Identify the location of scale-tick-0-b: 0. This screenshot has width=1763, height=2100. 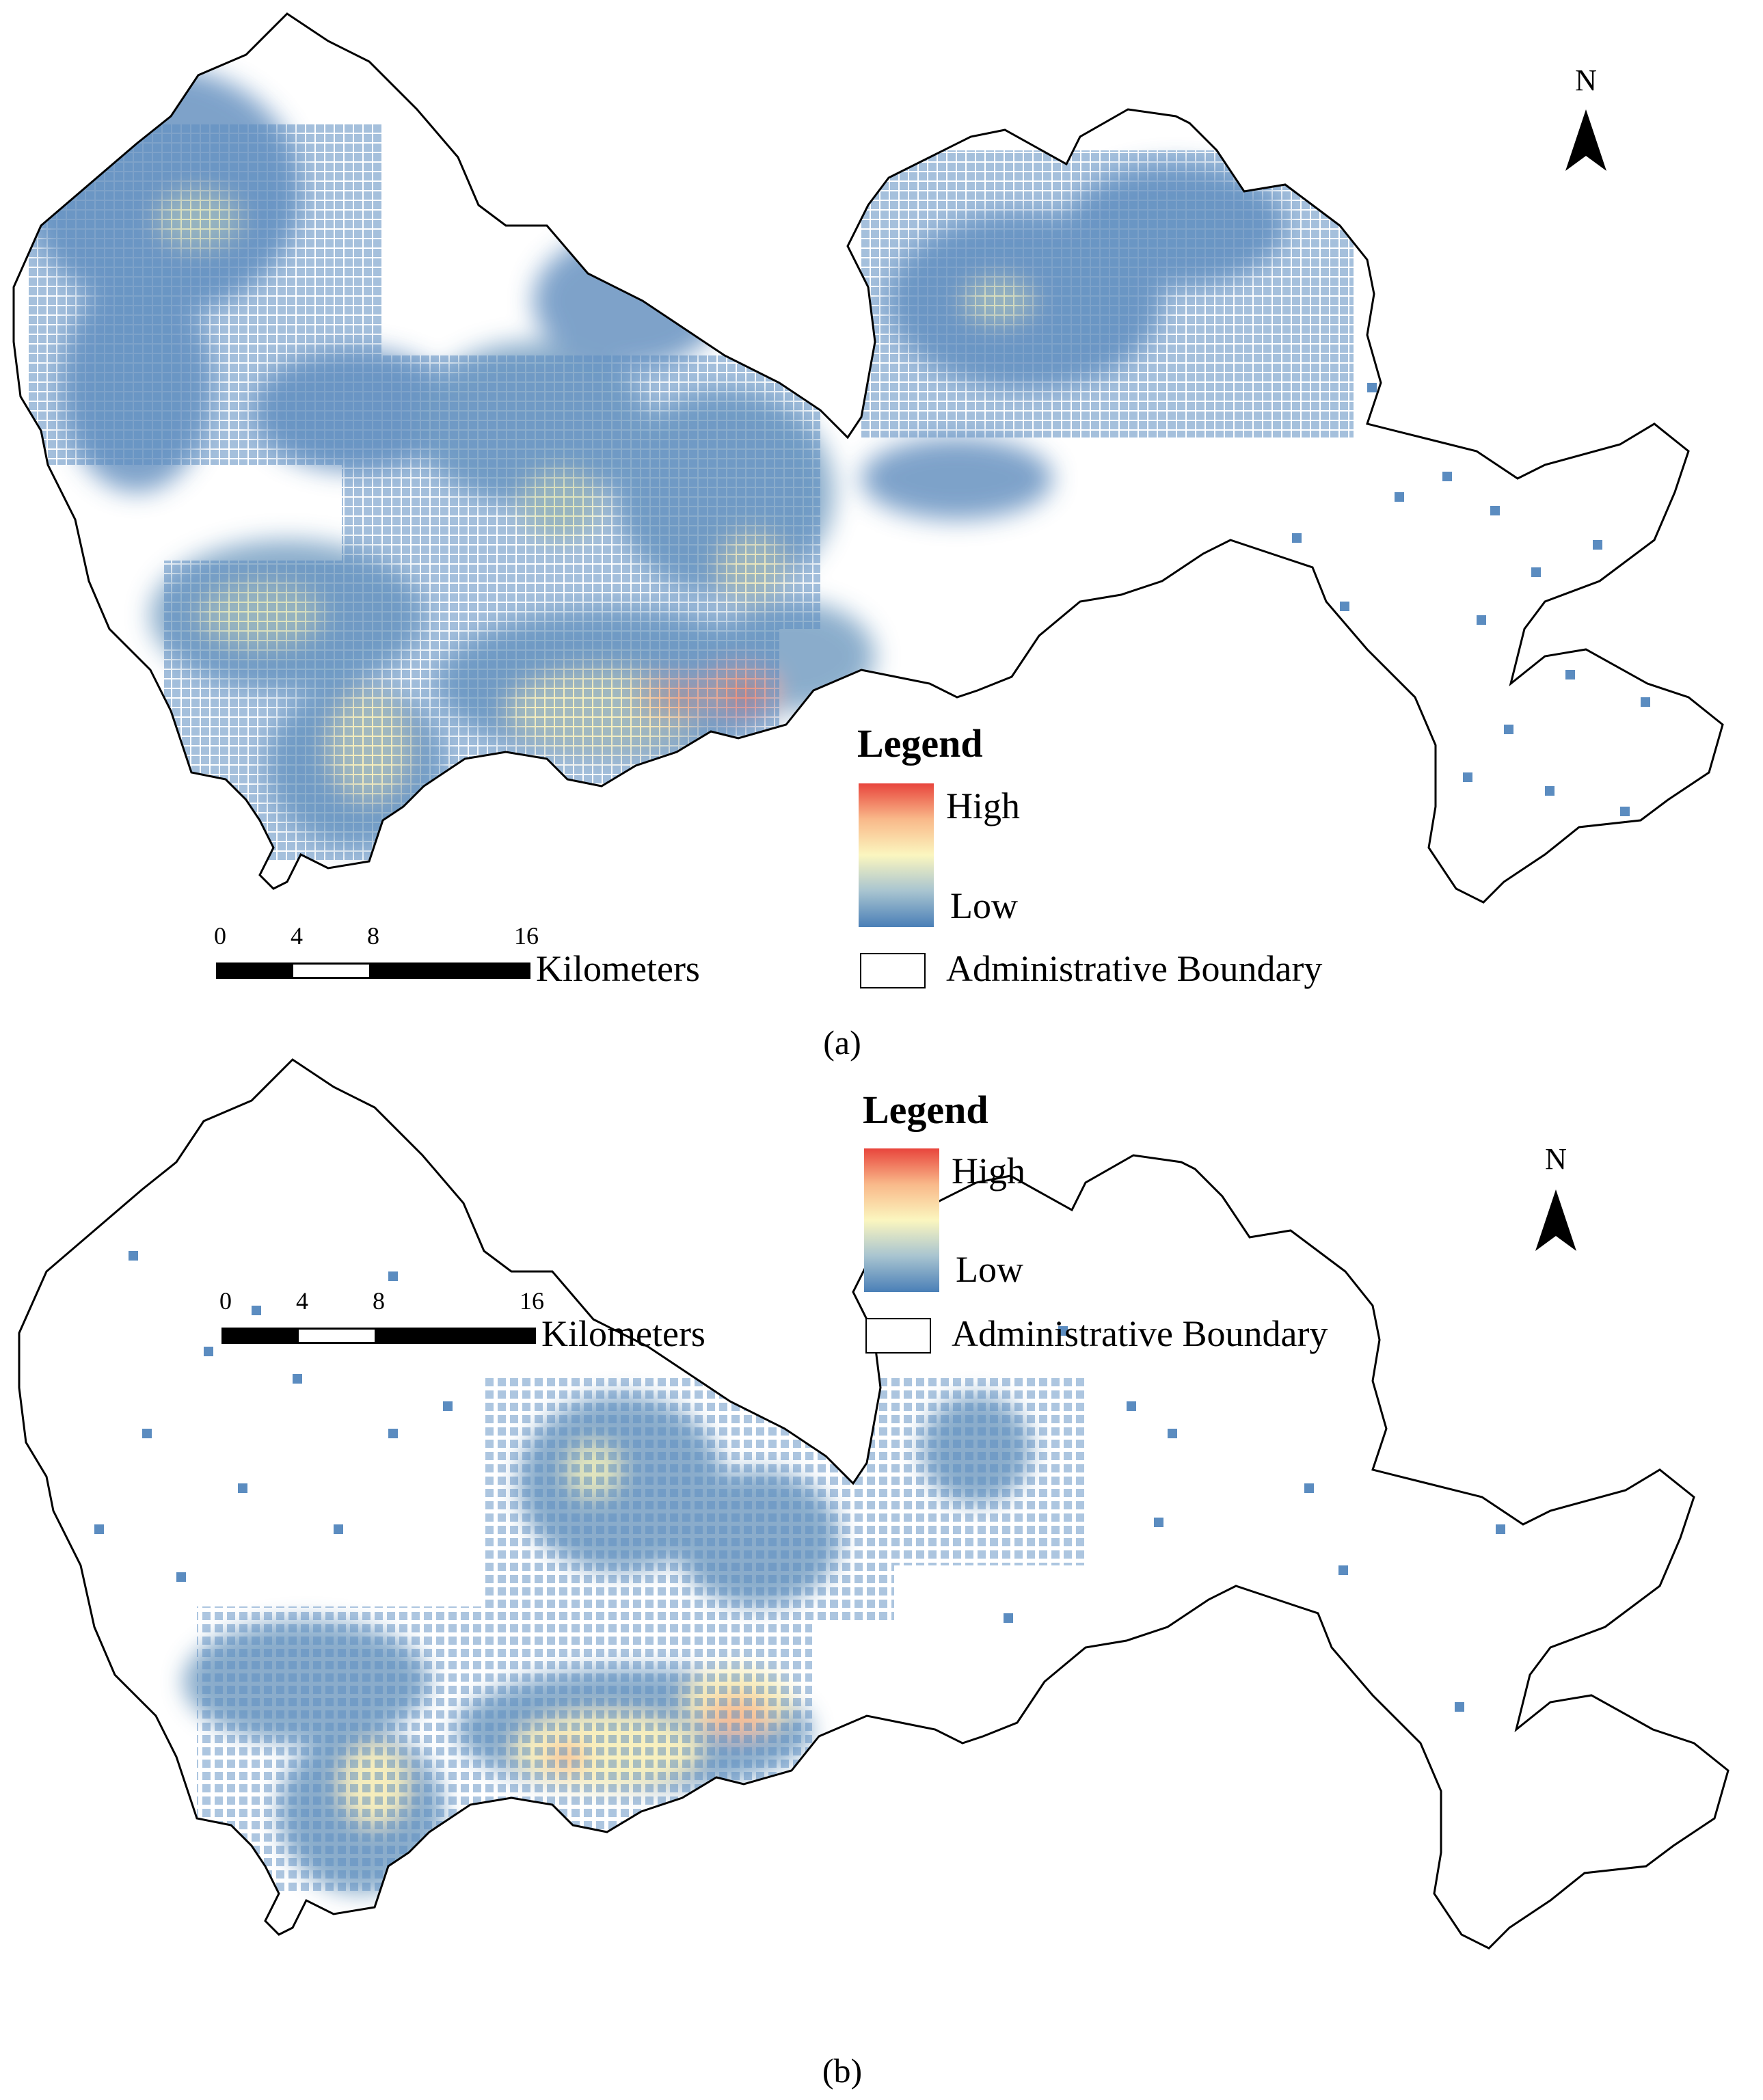
(225, 1301).